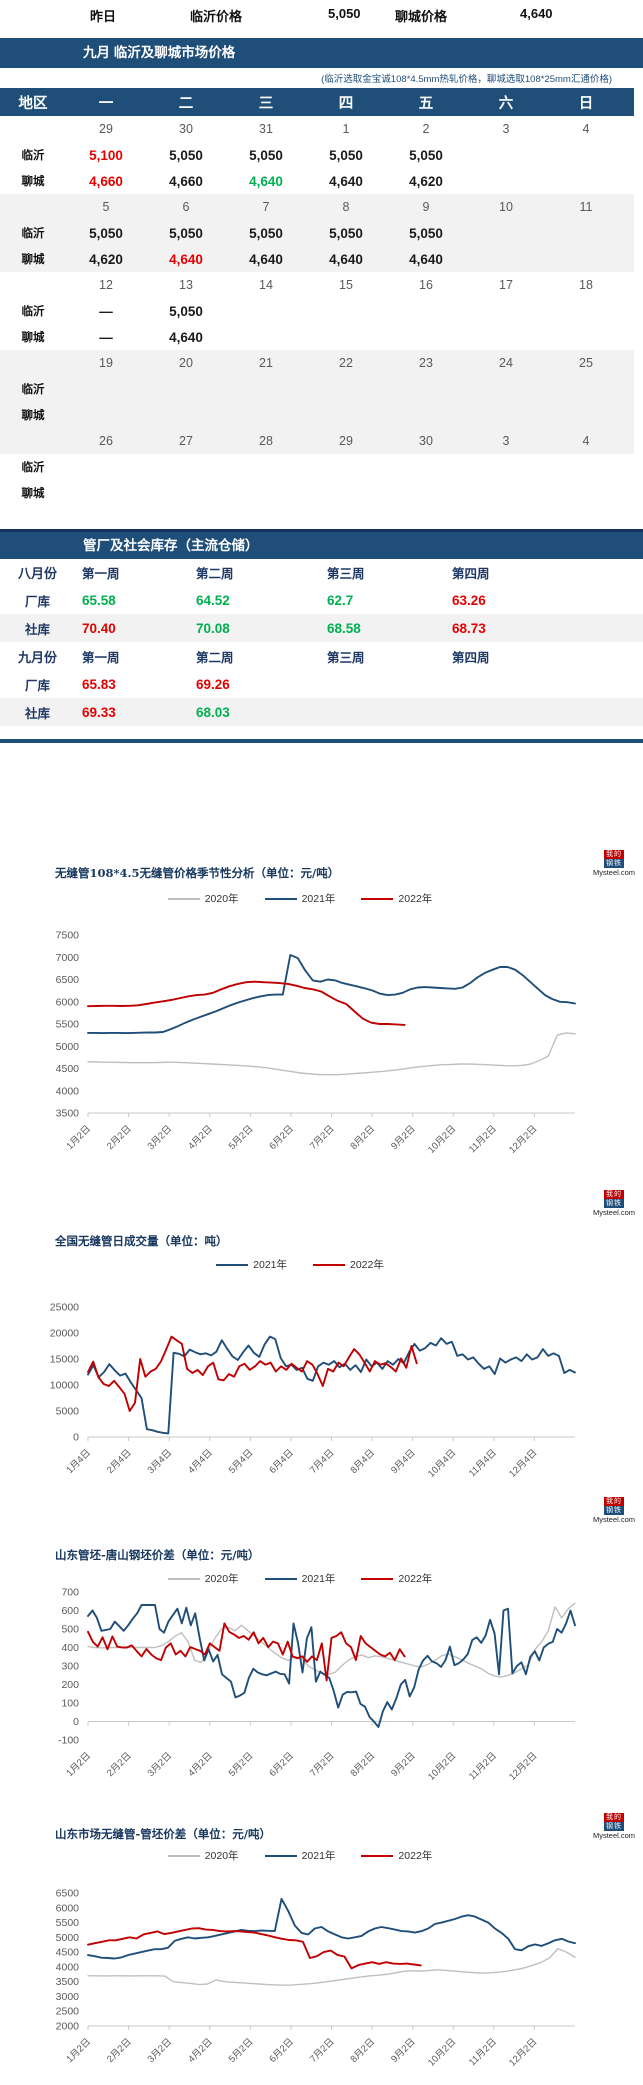 The width and height of the screenshot is (643, 2085). I want to click on date-cell: 18, so click(586, 285).